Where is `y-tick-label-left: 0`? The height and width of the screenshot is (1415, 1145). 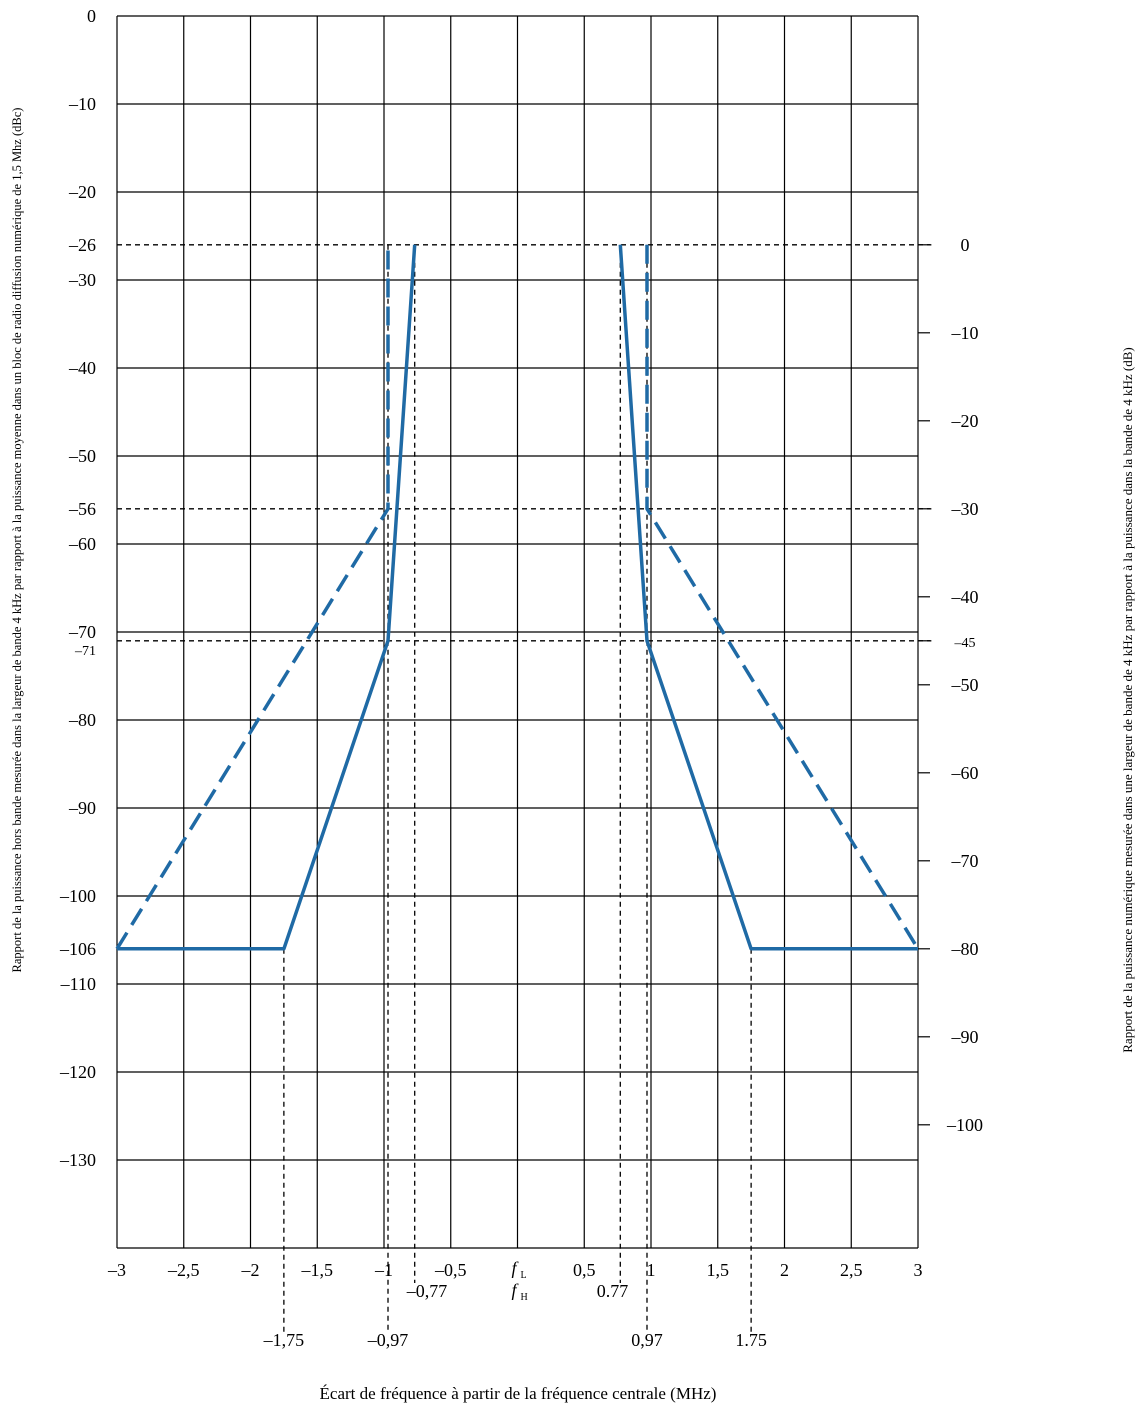 y-tick-label-left: 0 is located at coordinates (91, 16).